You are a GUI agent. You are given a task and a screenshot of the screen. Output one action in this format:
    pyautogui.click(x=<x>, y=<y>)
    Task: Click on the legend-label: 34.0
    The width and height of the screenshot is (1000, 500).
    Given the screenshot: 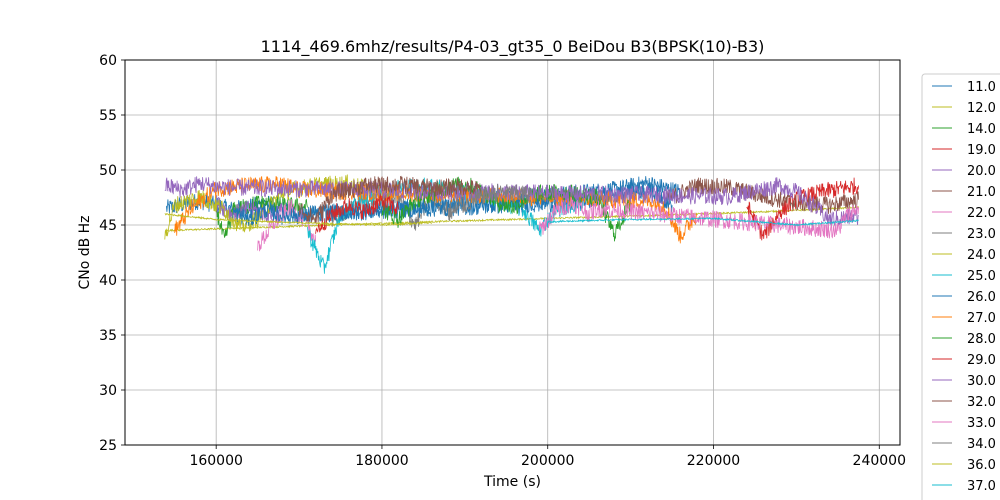 What is the action you would take?
    pyautogui.click(x=981, y=444)
    